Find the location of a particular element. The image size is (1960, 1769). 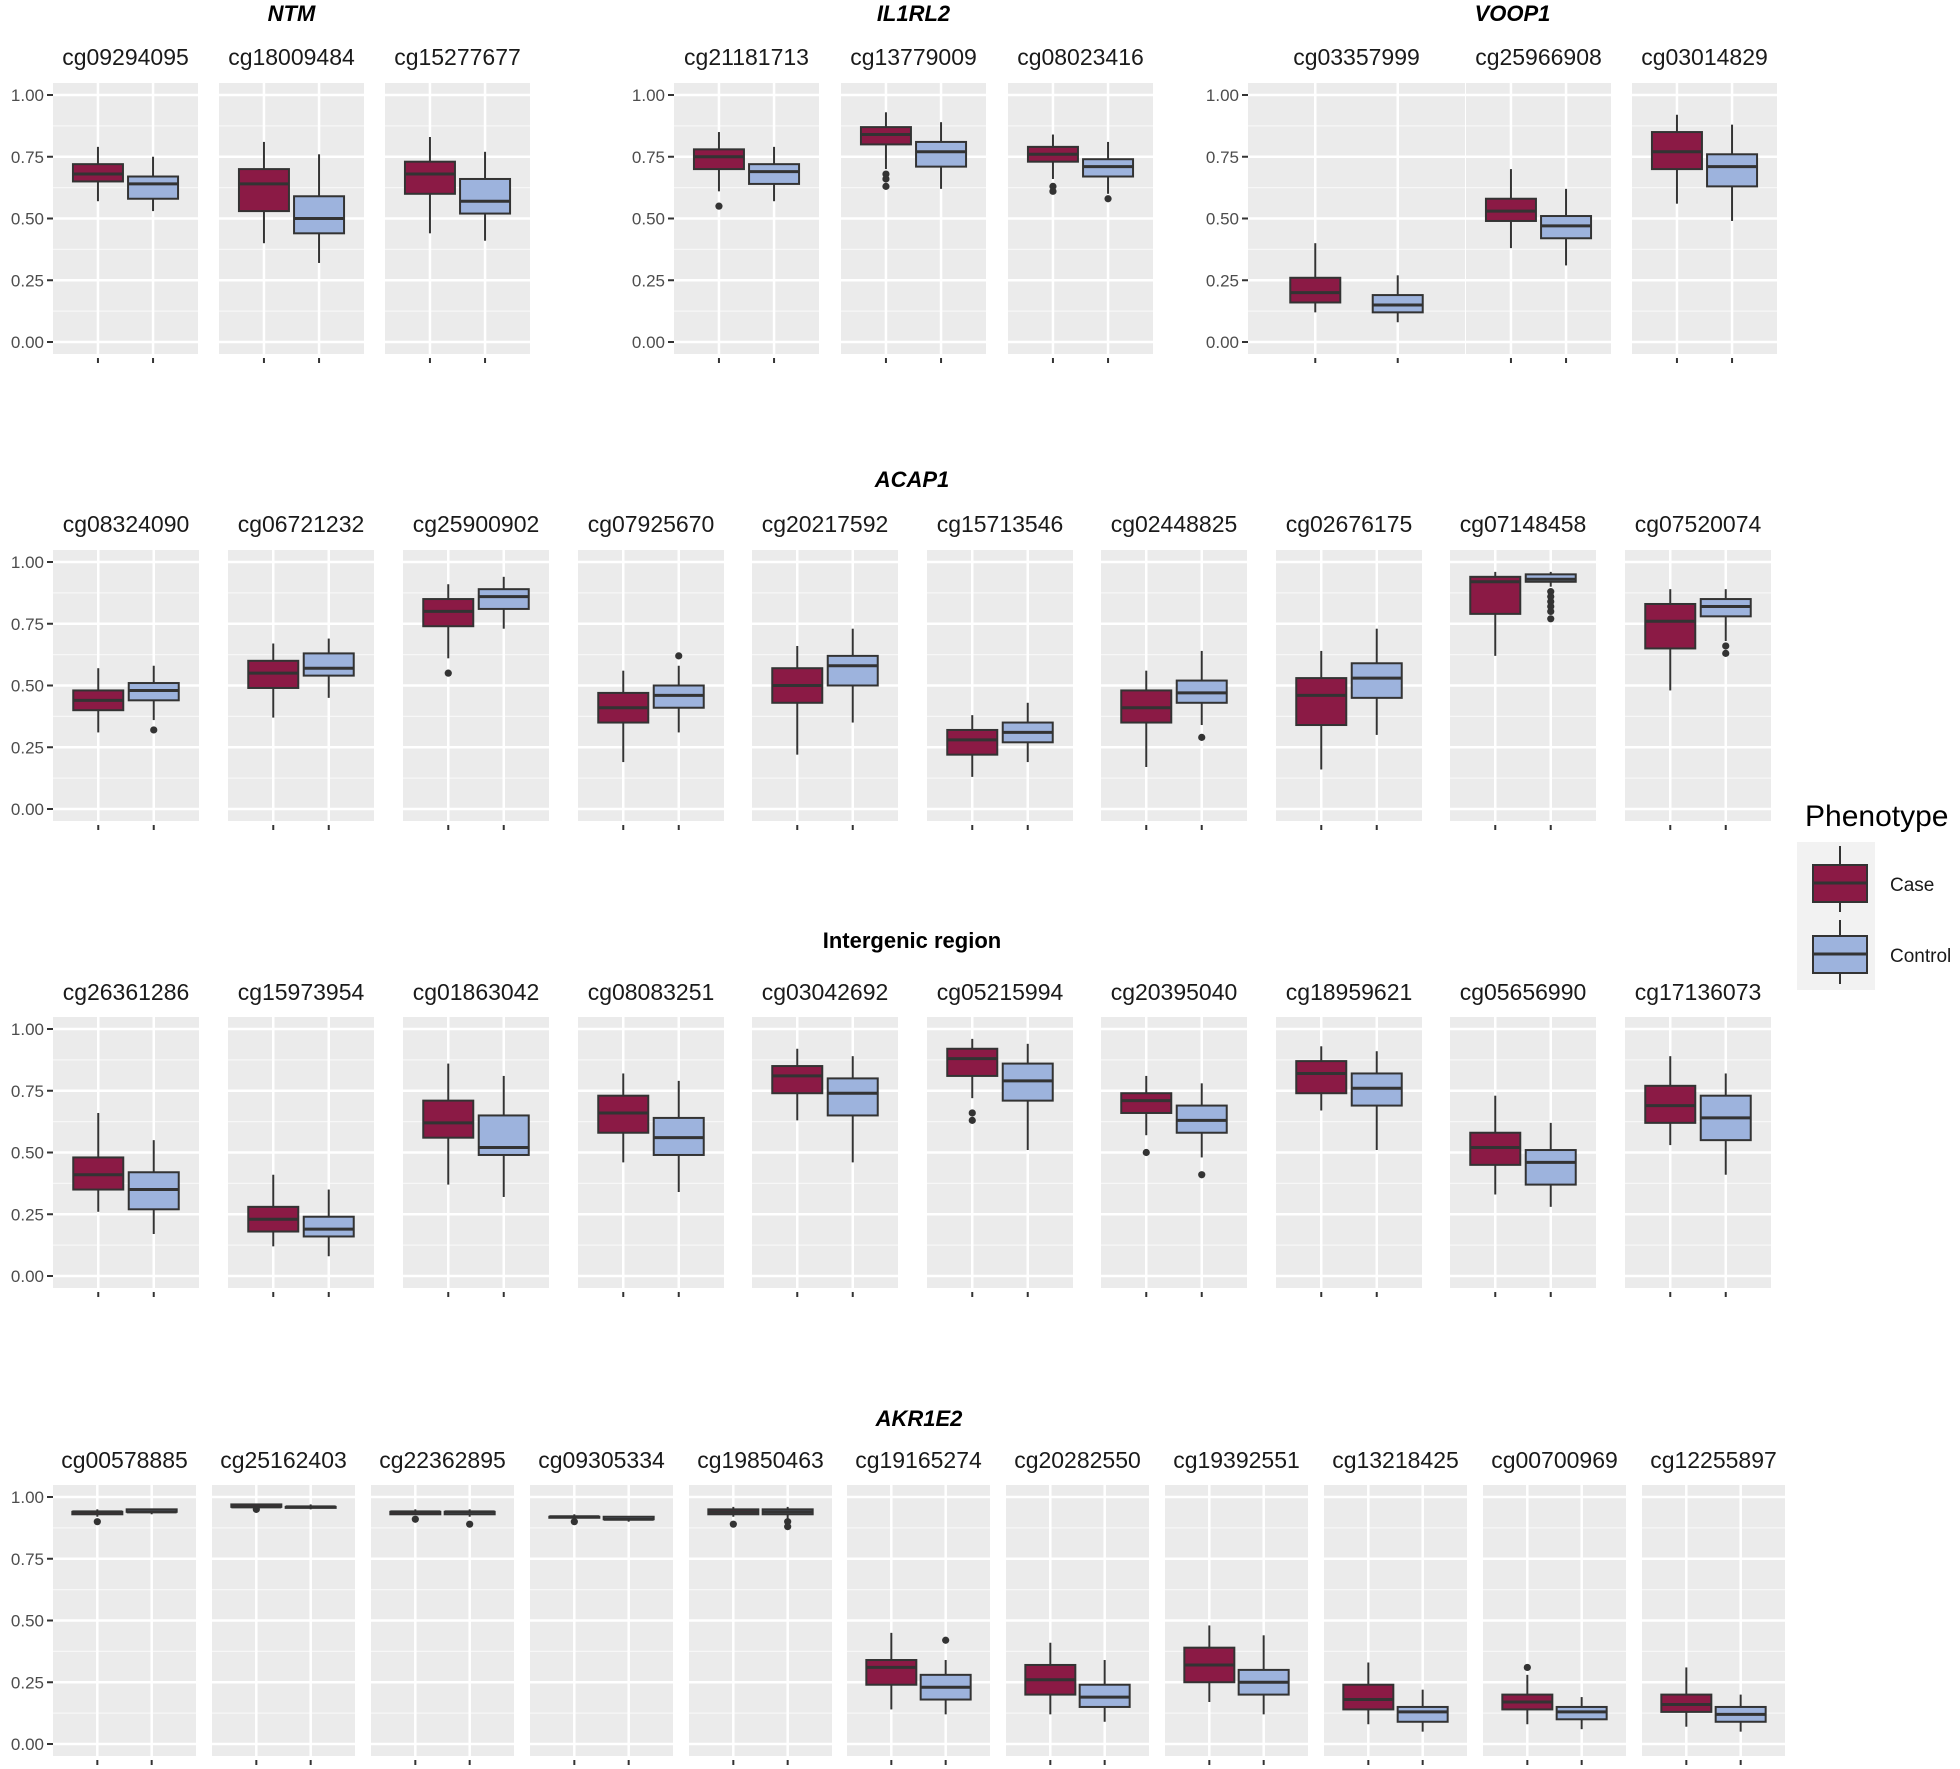

panel-strip-label: cg21181713 is located at coordinates (746, 57).